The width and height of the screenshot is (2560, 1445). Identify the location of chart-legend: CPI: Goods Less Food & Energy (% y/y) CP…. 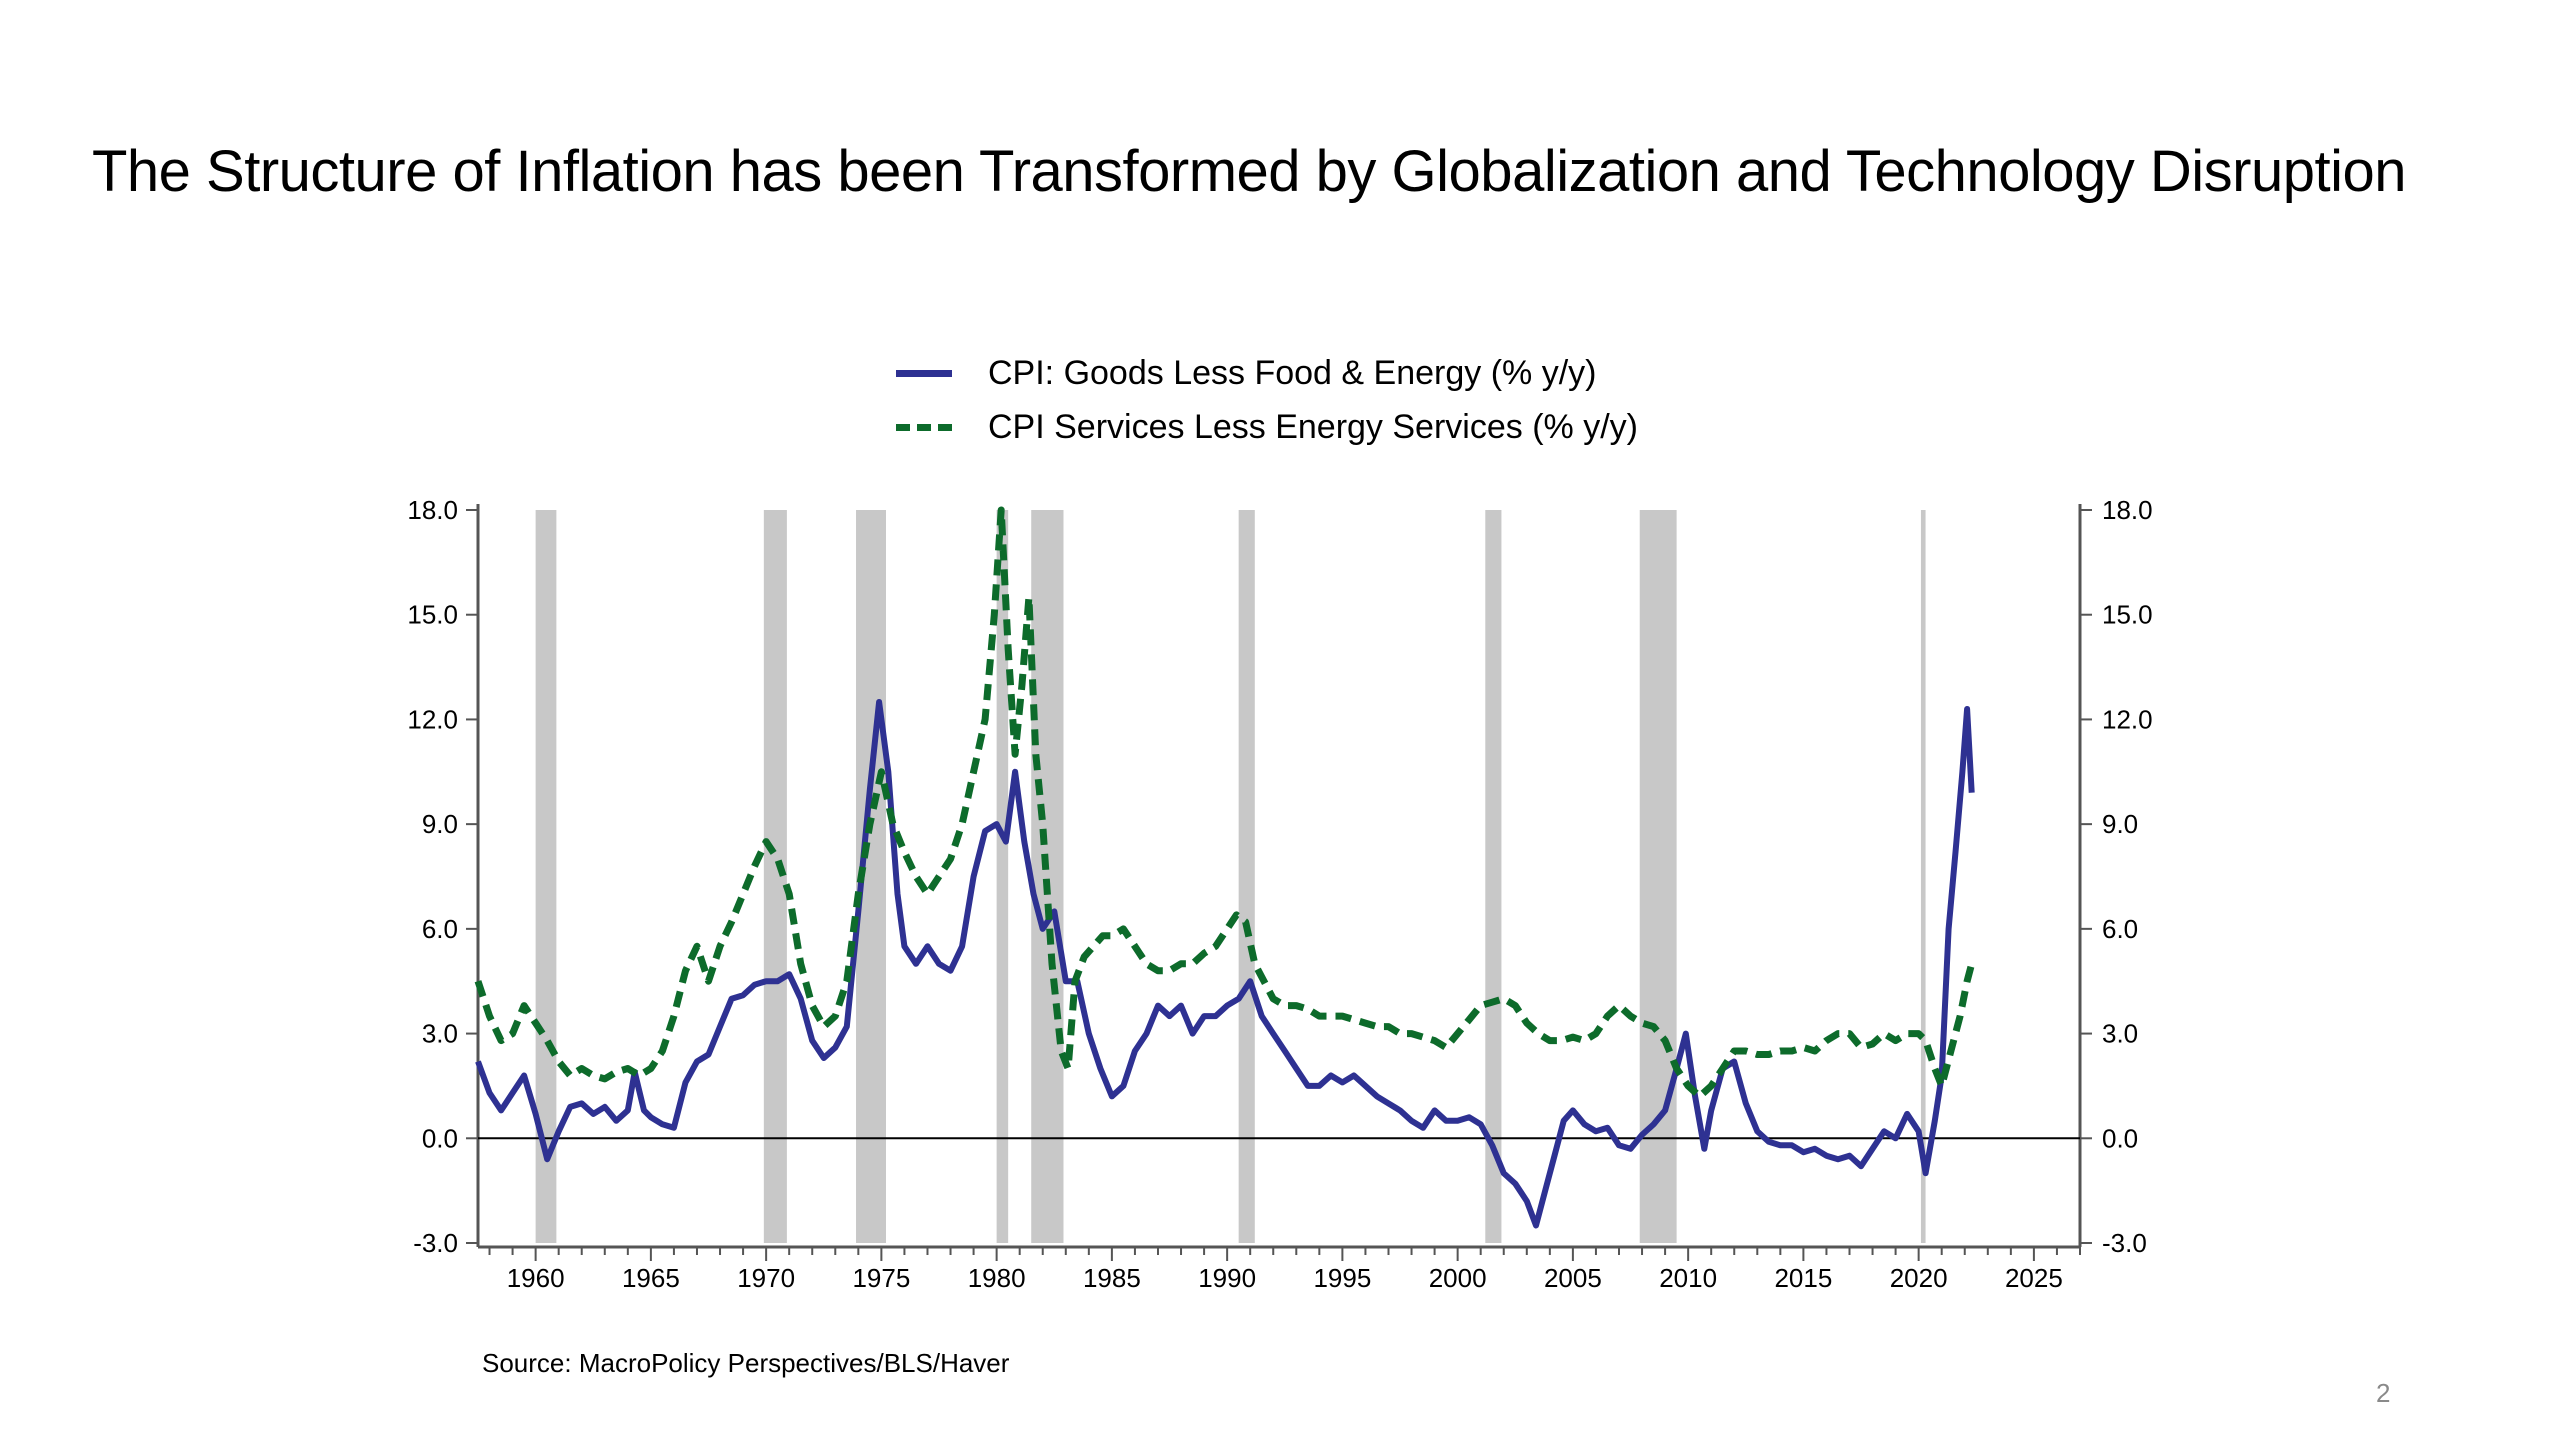
(1267, 400).